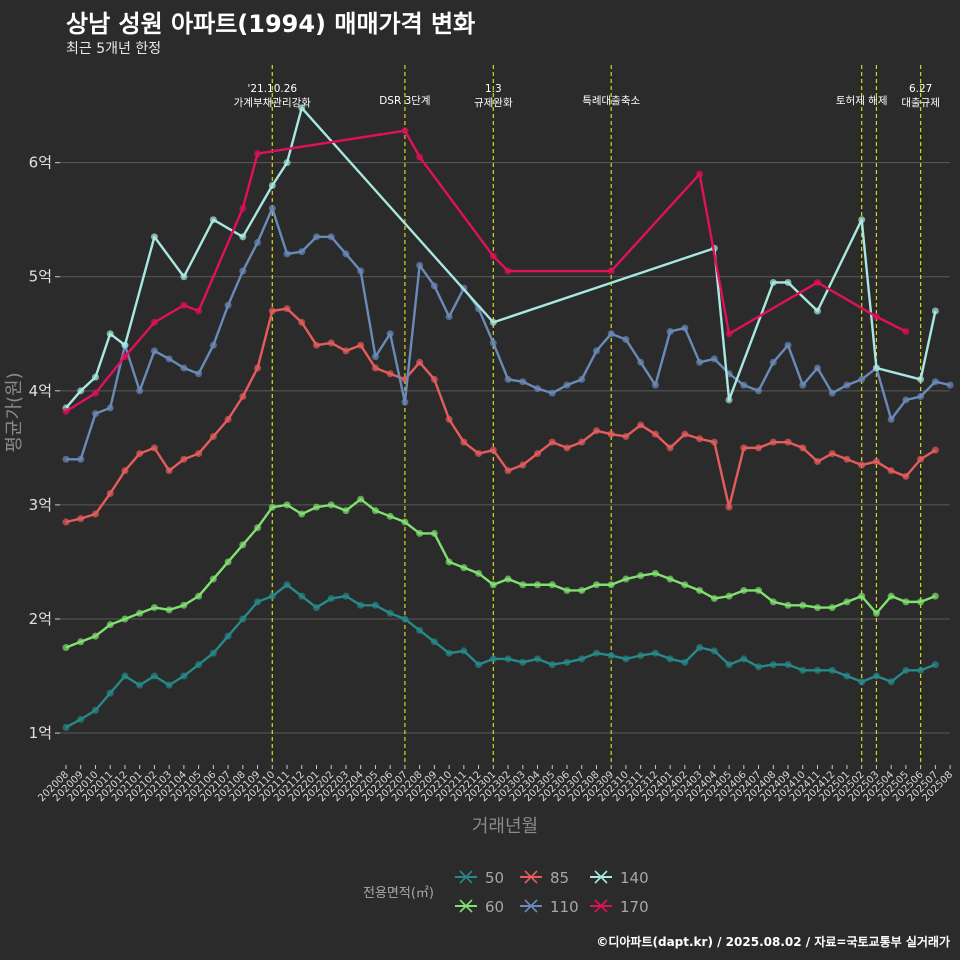  Describe the element at coordinates (40, 163) in the screenshot. I see `y-tick-label: 6억` at that location.